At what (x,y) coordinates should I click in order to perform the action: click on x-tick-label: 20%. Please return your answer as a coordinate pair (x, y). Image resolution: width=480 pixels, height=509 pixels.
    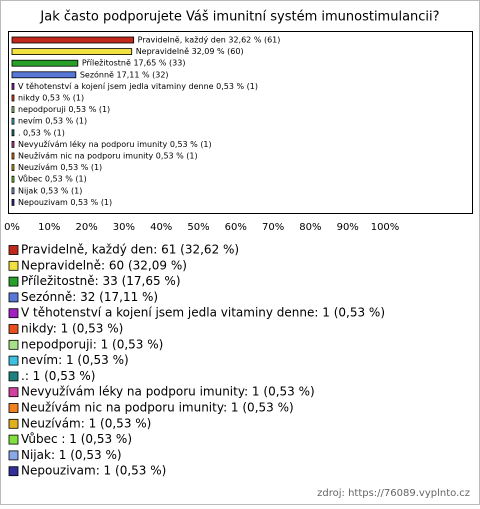
    Looking at the image, I should click on (86, 227).